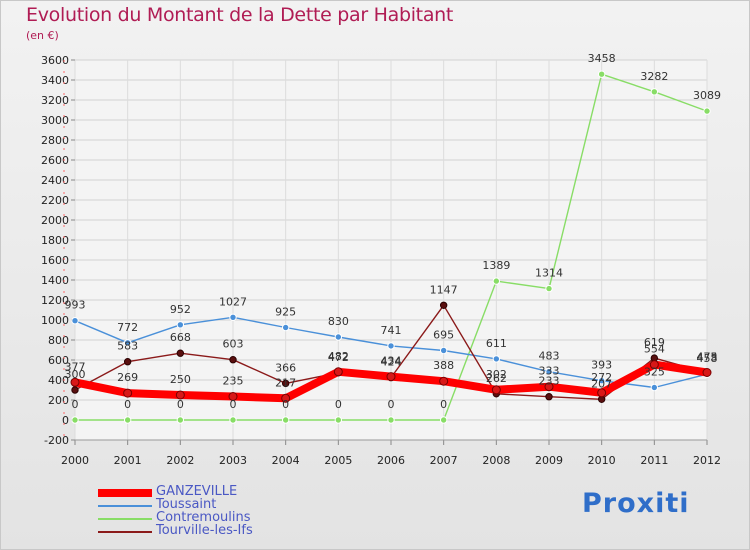 This screenshot has height=550, width=750. Describe the element at coordinates (125, 506) in the screenshot. I see `legend-swatch-toussaint` at that location.